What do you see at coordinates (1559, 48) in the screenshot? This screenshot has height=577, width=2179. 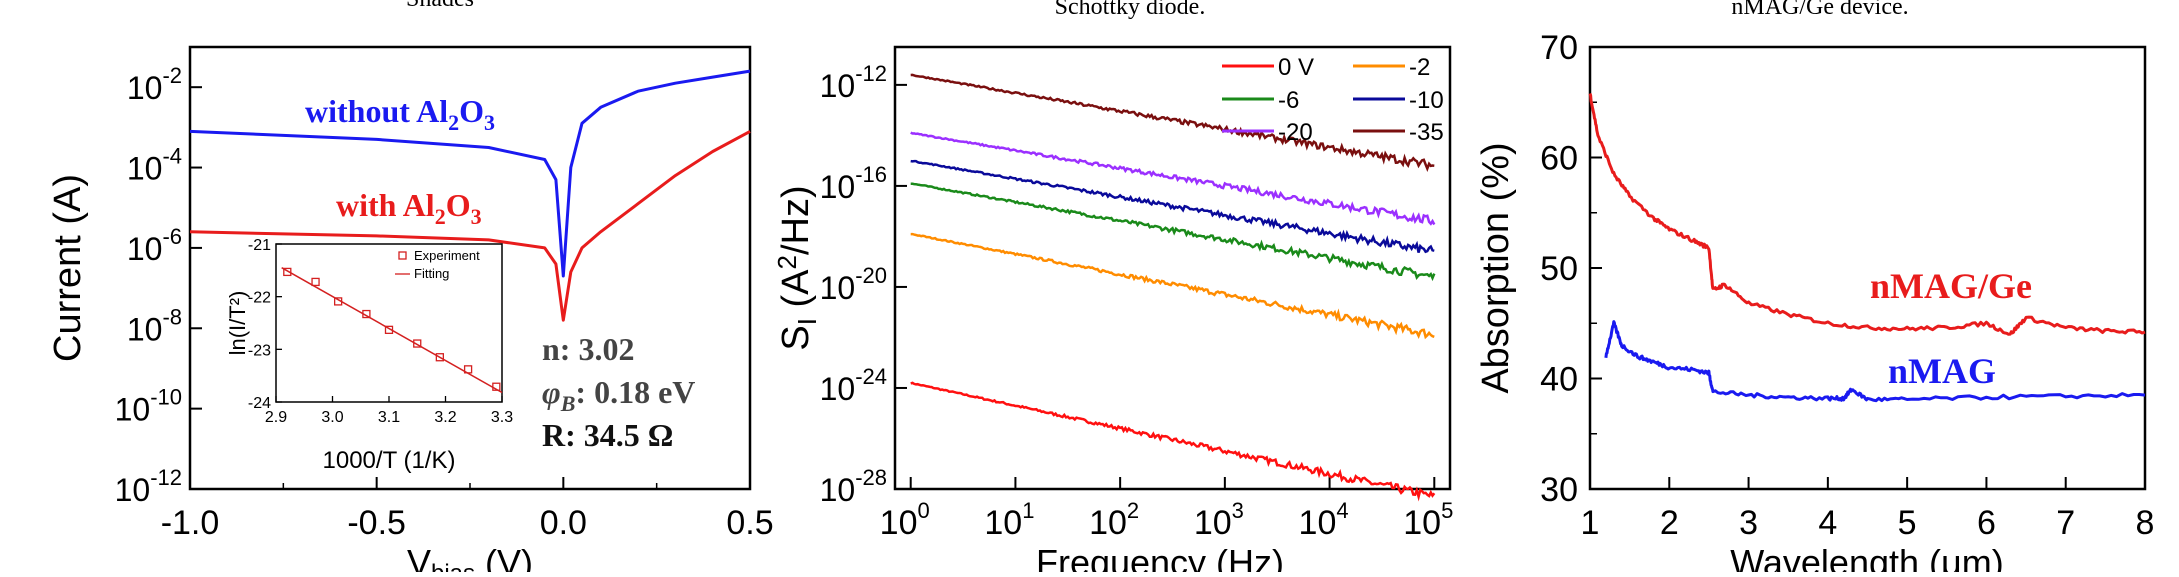 I see `y-tick-label: 70` at bounding box center [1559, 48].